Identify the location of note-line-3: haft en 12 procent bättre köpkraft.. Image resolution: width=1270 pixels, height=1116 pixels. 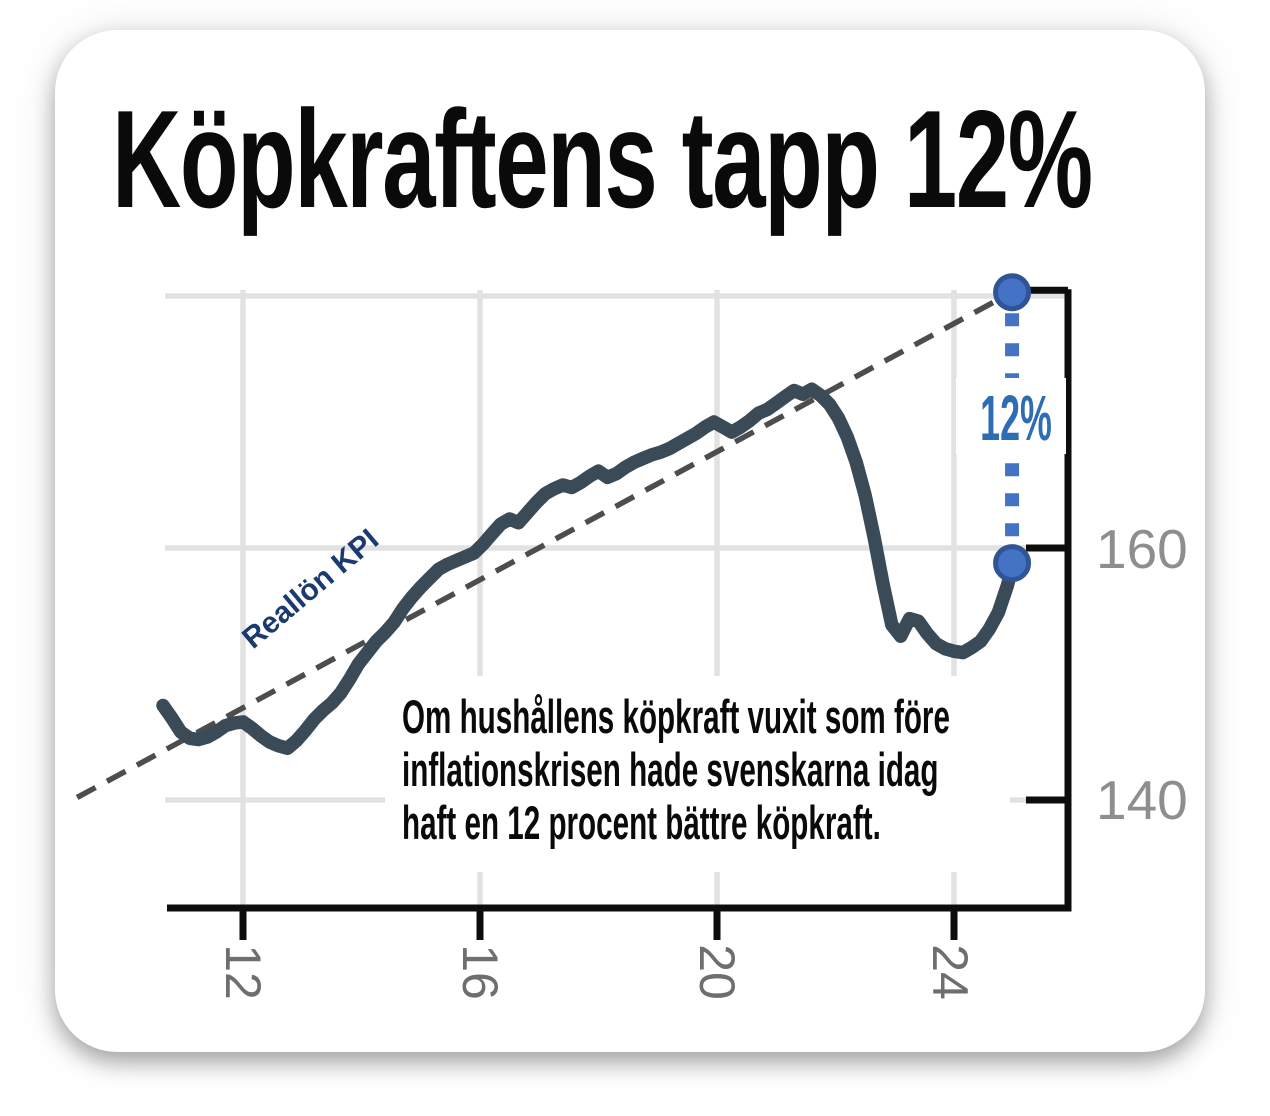
(641, 822).